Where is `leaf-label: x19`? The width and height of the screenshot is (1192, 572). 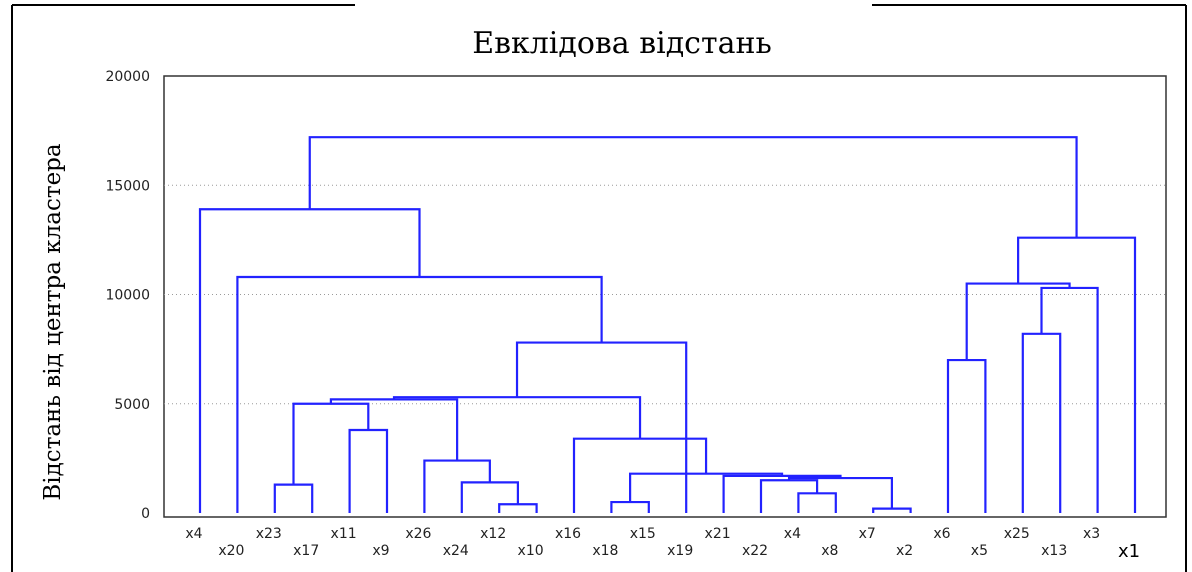 leaf-label: x19 is located at coordinates (680, 551).